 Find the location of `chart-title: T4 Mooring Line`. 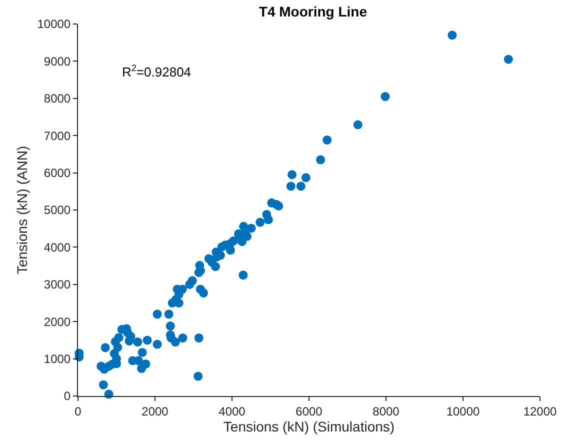

chart-title: T4 Mooring Line is located at coordinates (313, 12).